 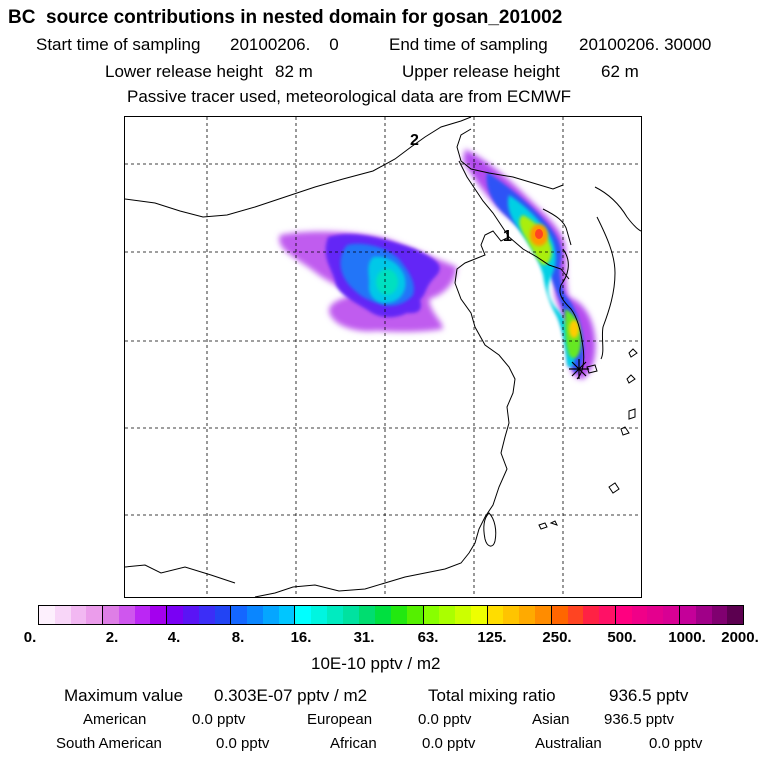 I want to click on tick-125: 125., so click(x=492, y=637).